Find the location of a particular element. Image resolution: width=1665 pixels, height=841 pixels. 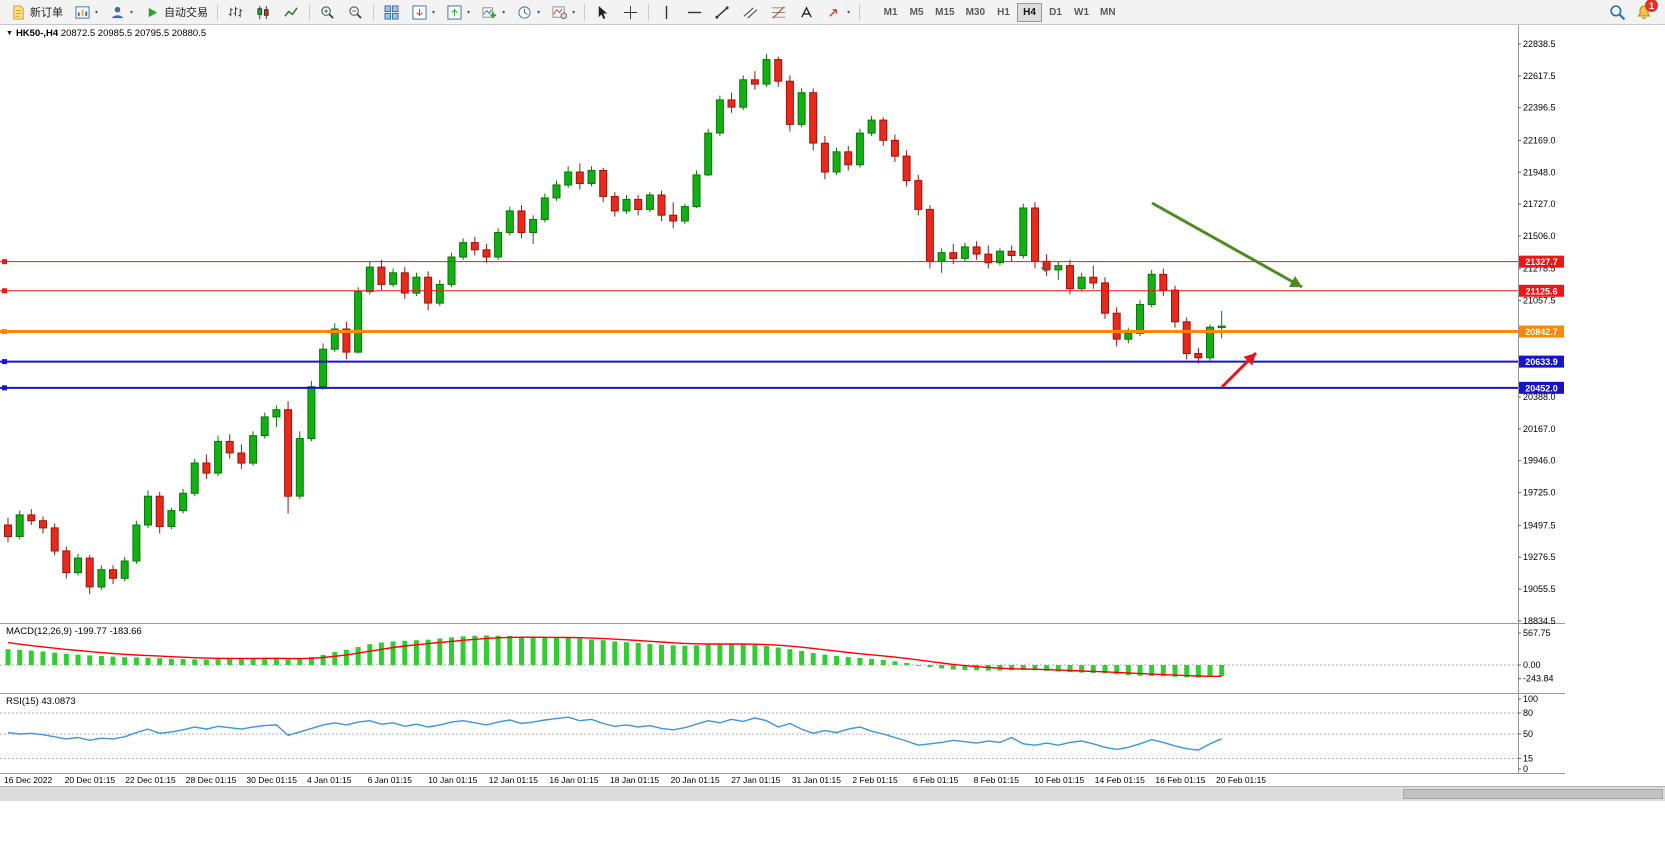

timeframe-M30: M30 is located at coordinates (975, 12).